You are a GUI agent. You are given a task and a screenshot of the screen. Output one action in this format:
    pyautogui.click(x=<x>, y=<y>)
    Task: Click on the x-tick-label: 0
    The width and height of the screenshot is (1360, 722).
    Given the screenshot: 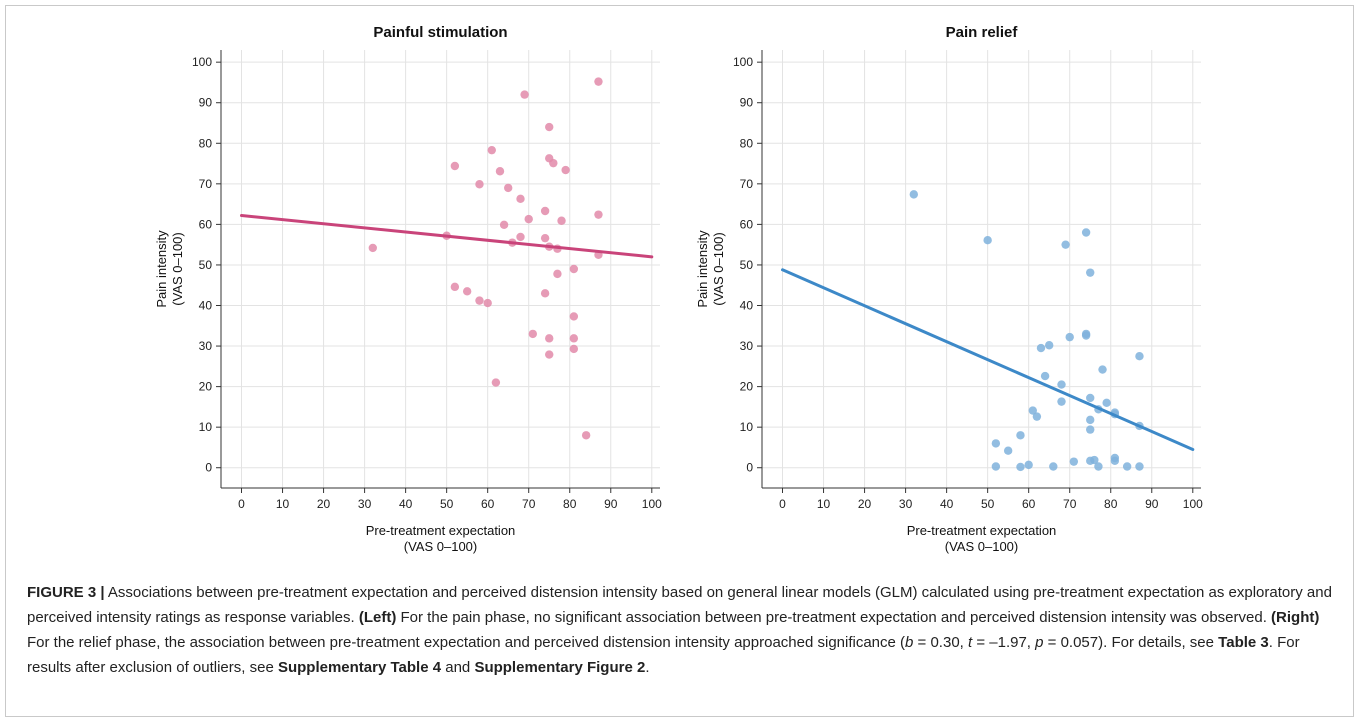 What is the action you would take?
    pyautogui.click(x=782, y=504)
    